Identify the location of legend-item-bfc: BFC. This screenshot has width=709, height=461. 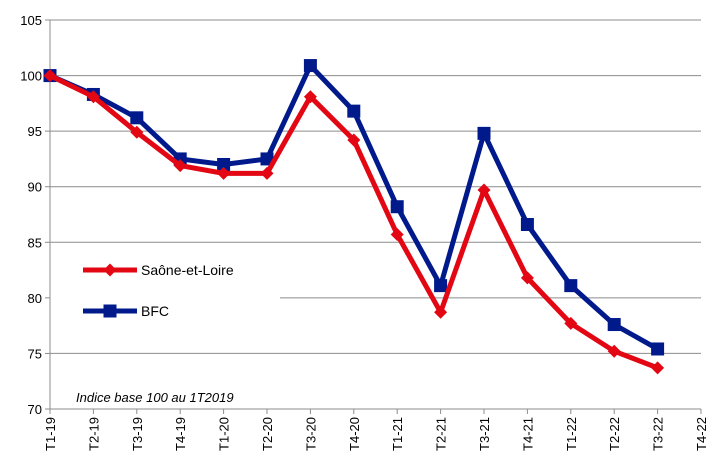
(126, 311).